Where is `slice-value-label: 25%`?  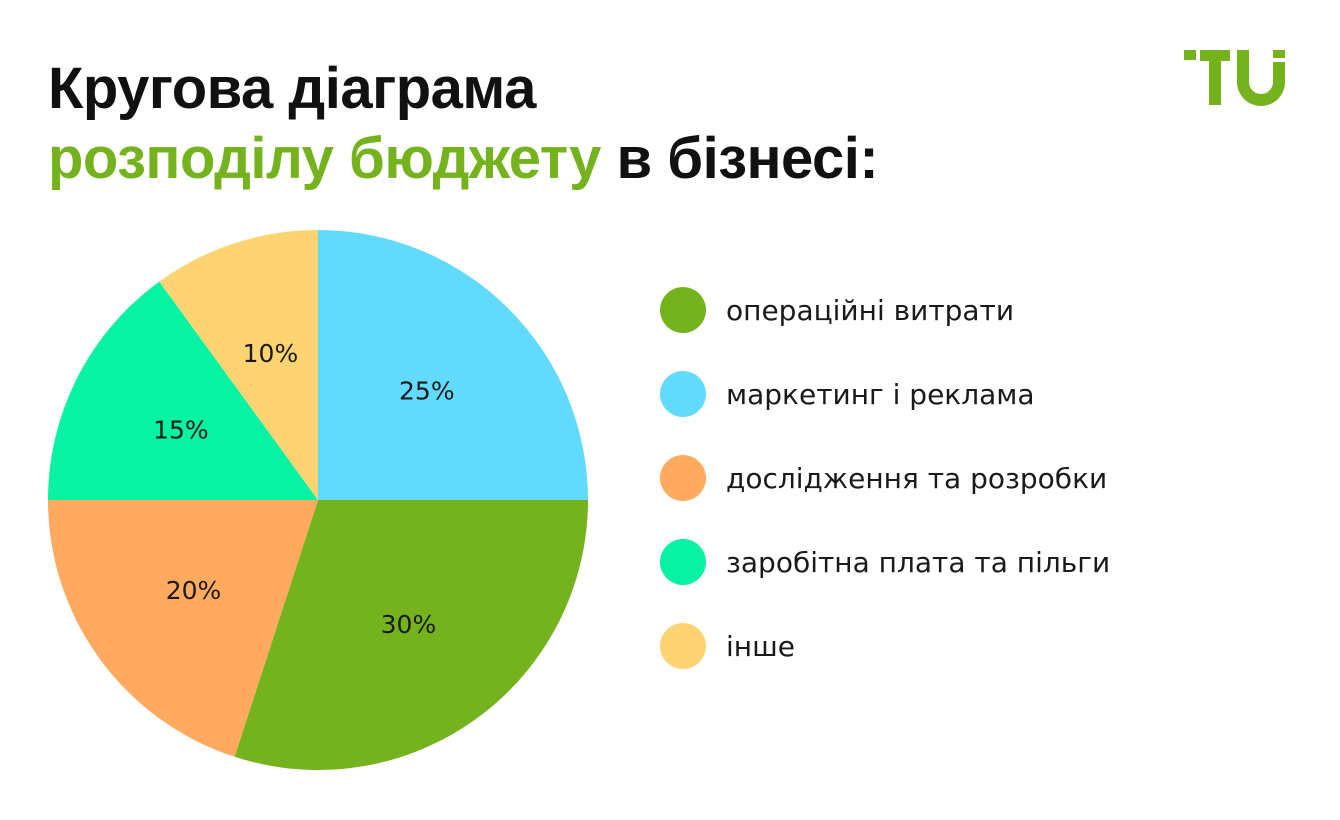 slice-value-label: 25% is located at coordinates (427, 391).